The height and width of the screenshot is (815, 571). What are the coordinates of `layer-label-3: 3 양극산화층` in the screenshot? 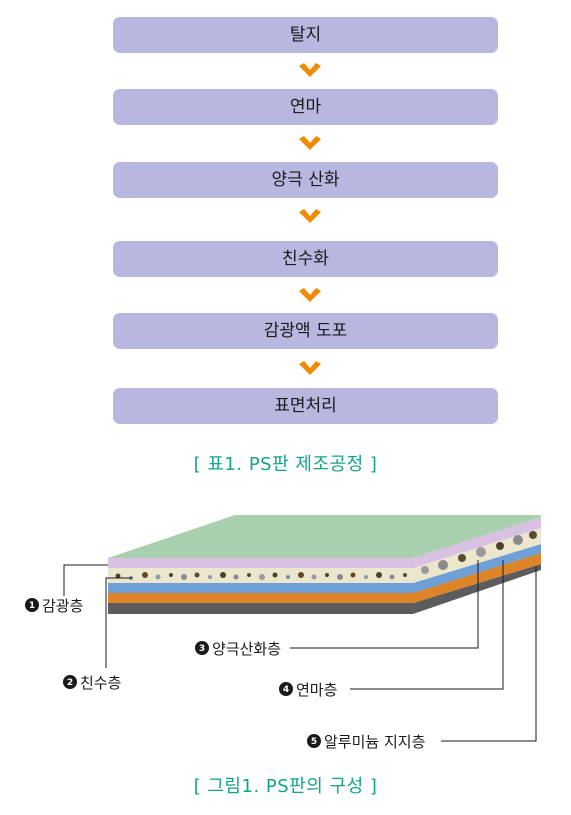 It's located at (238, 649).